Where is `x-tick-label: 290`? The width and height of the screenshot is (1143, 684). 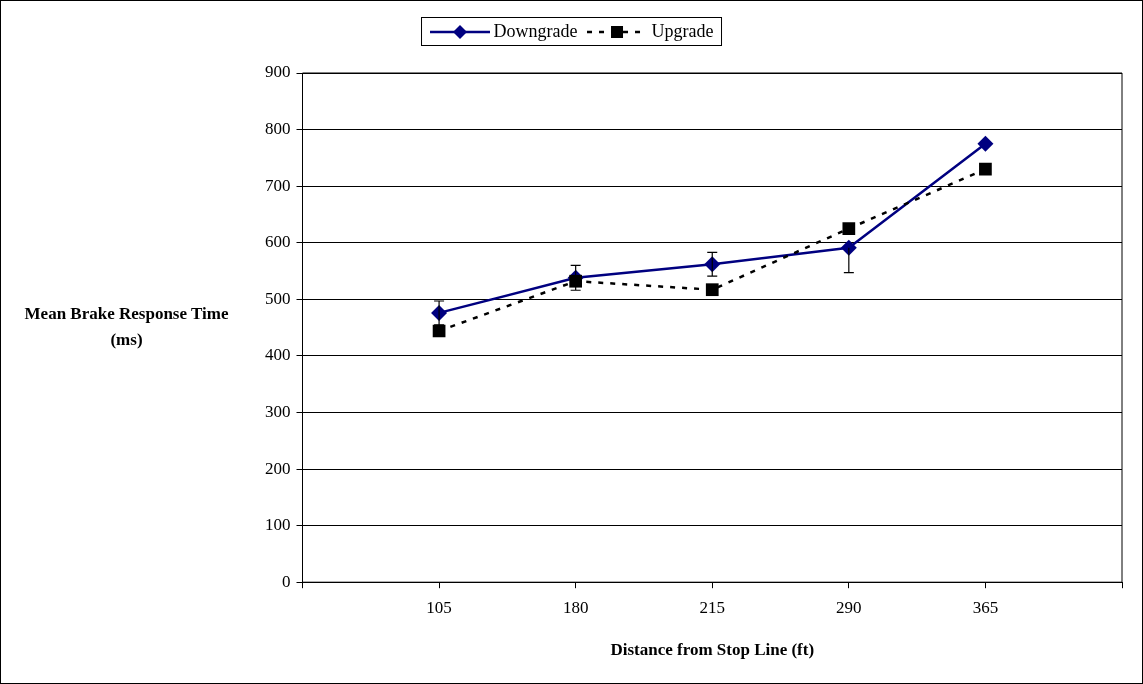 x-tick-label: 290 is located at coordinates (849, 607).